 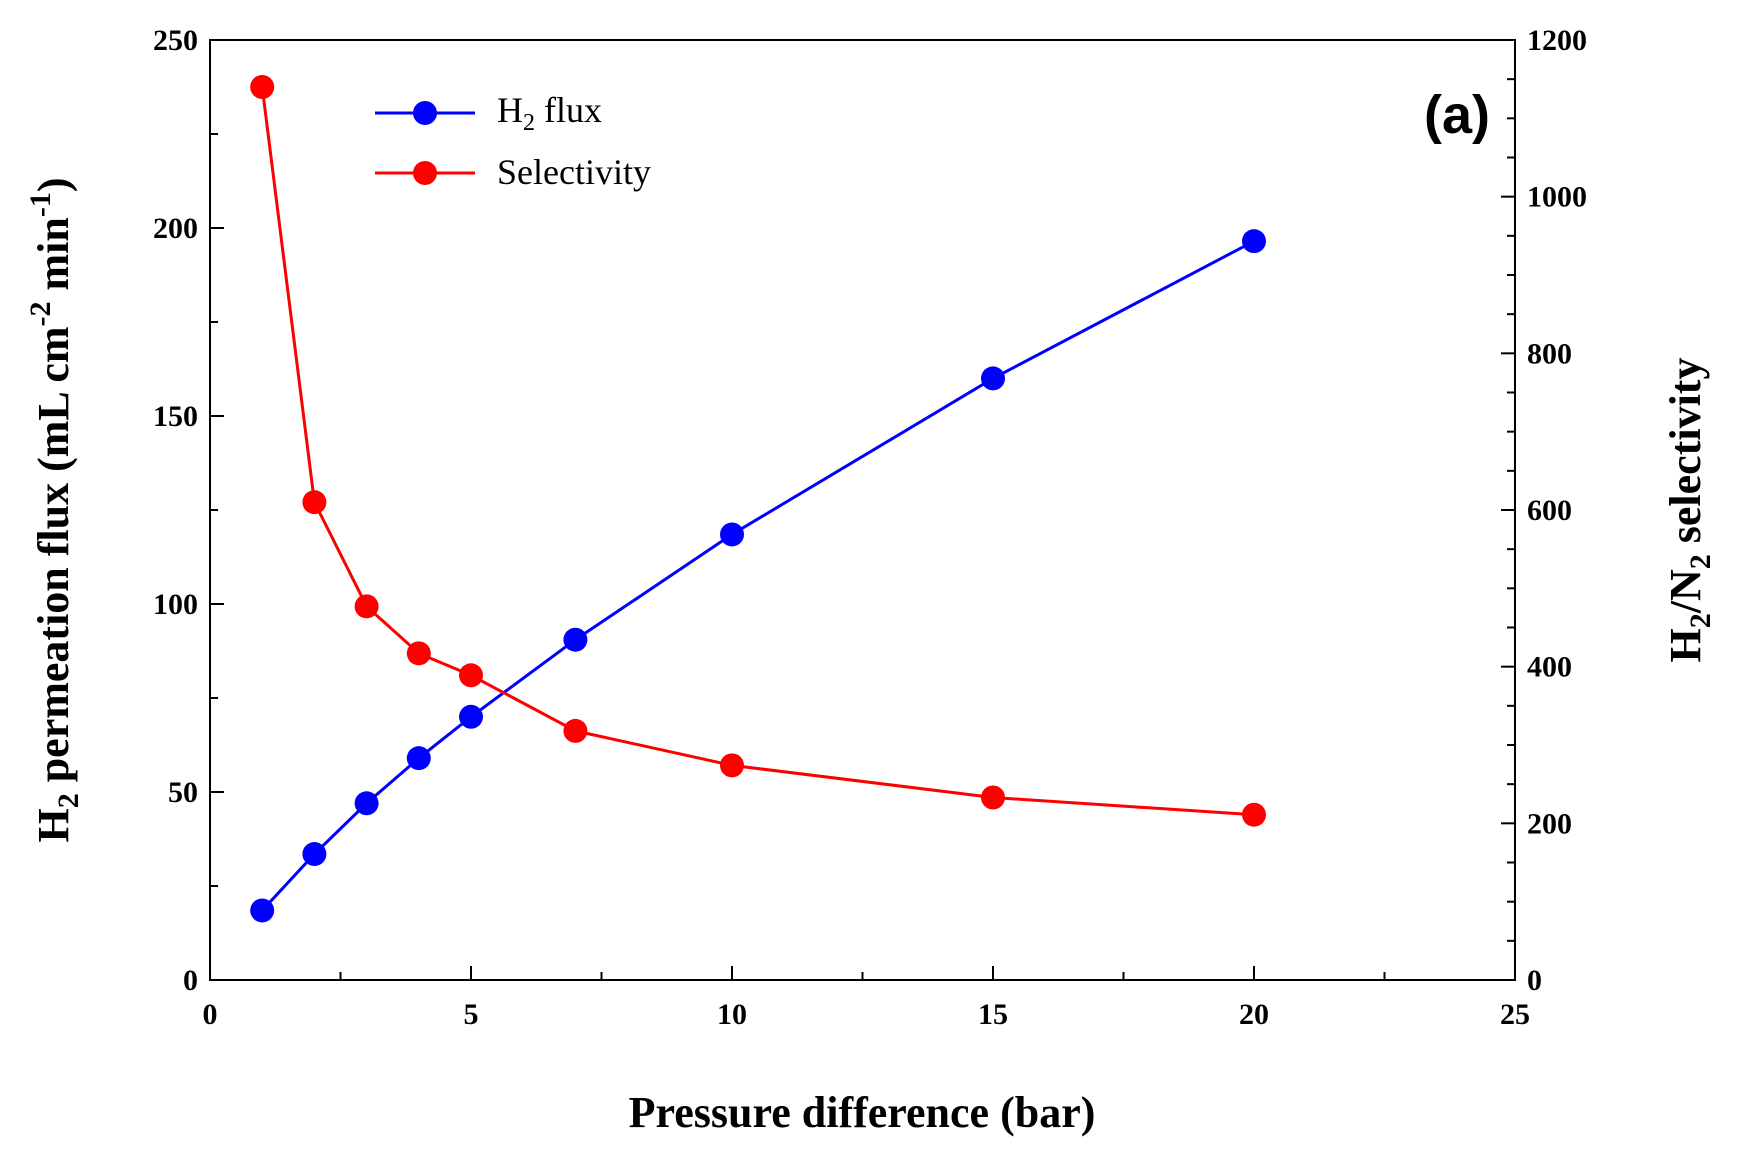 I want to click on x-tick-label: 20, so click(x=1254, y=1014).